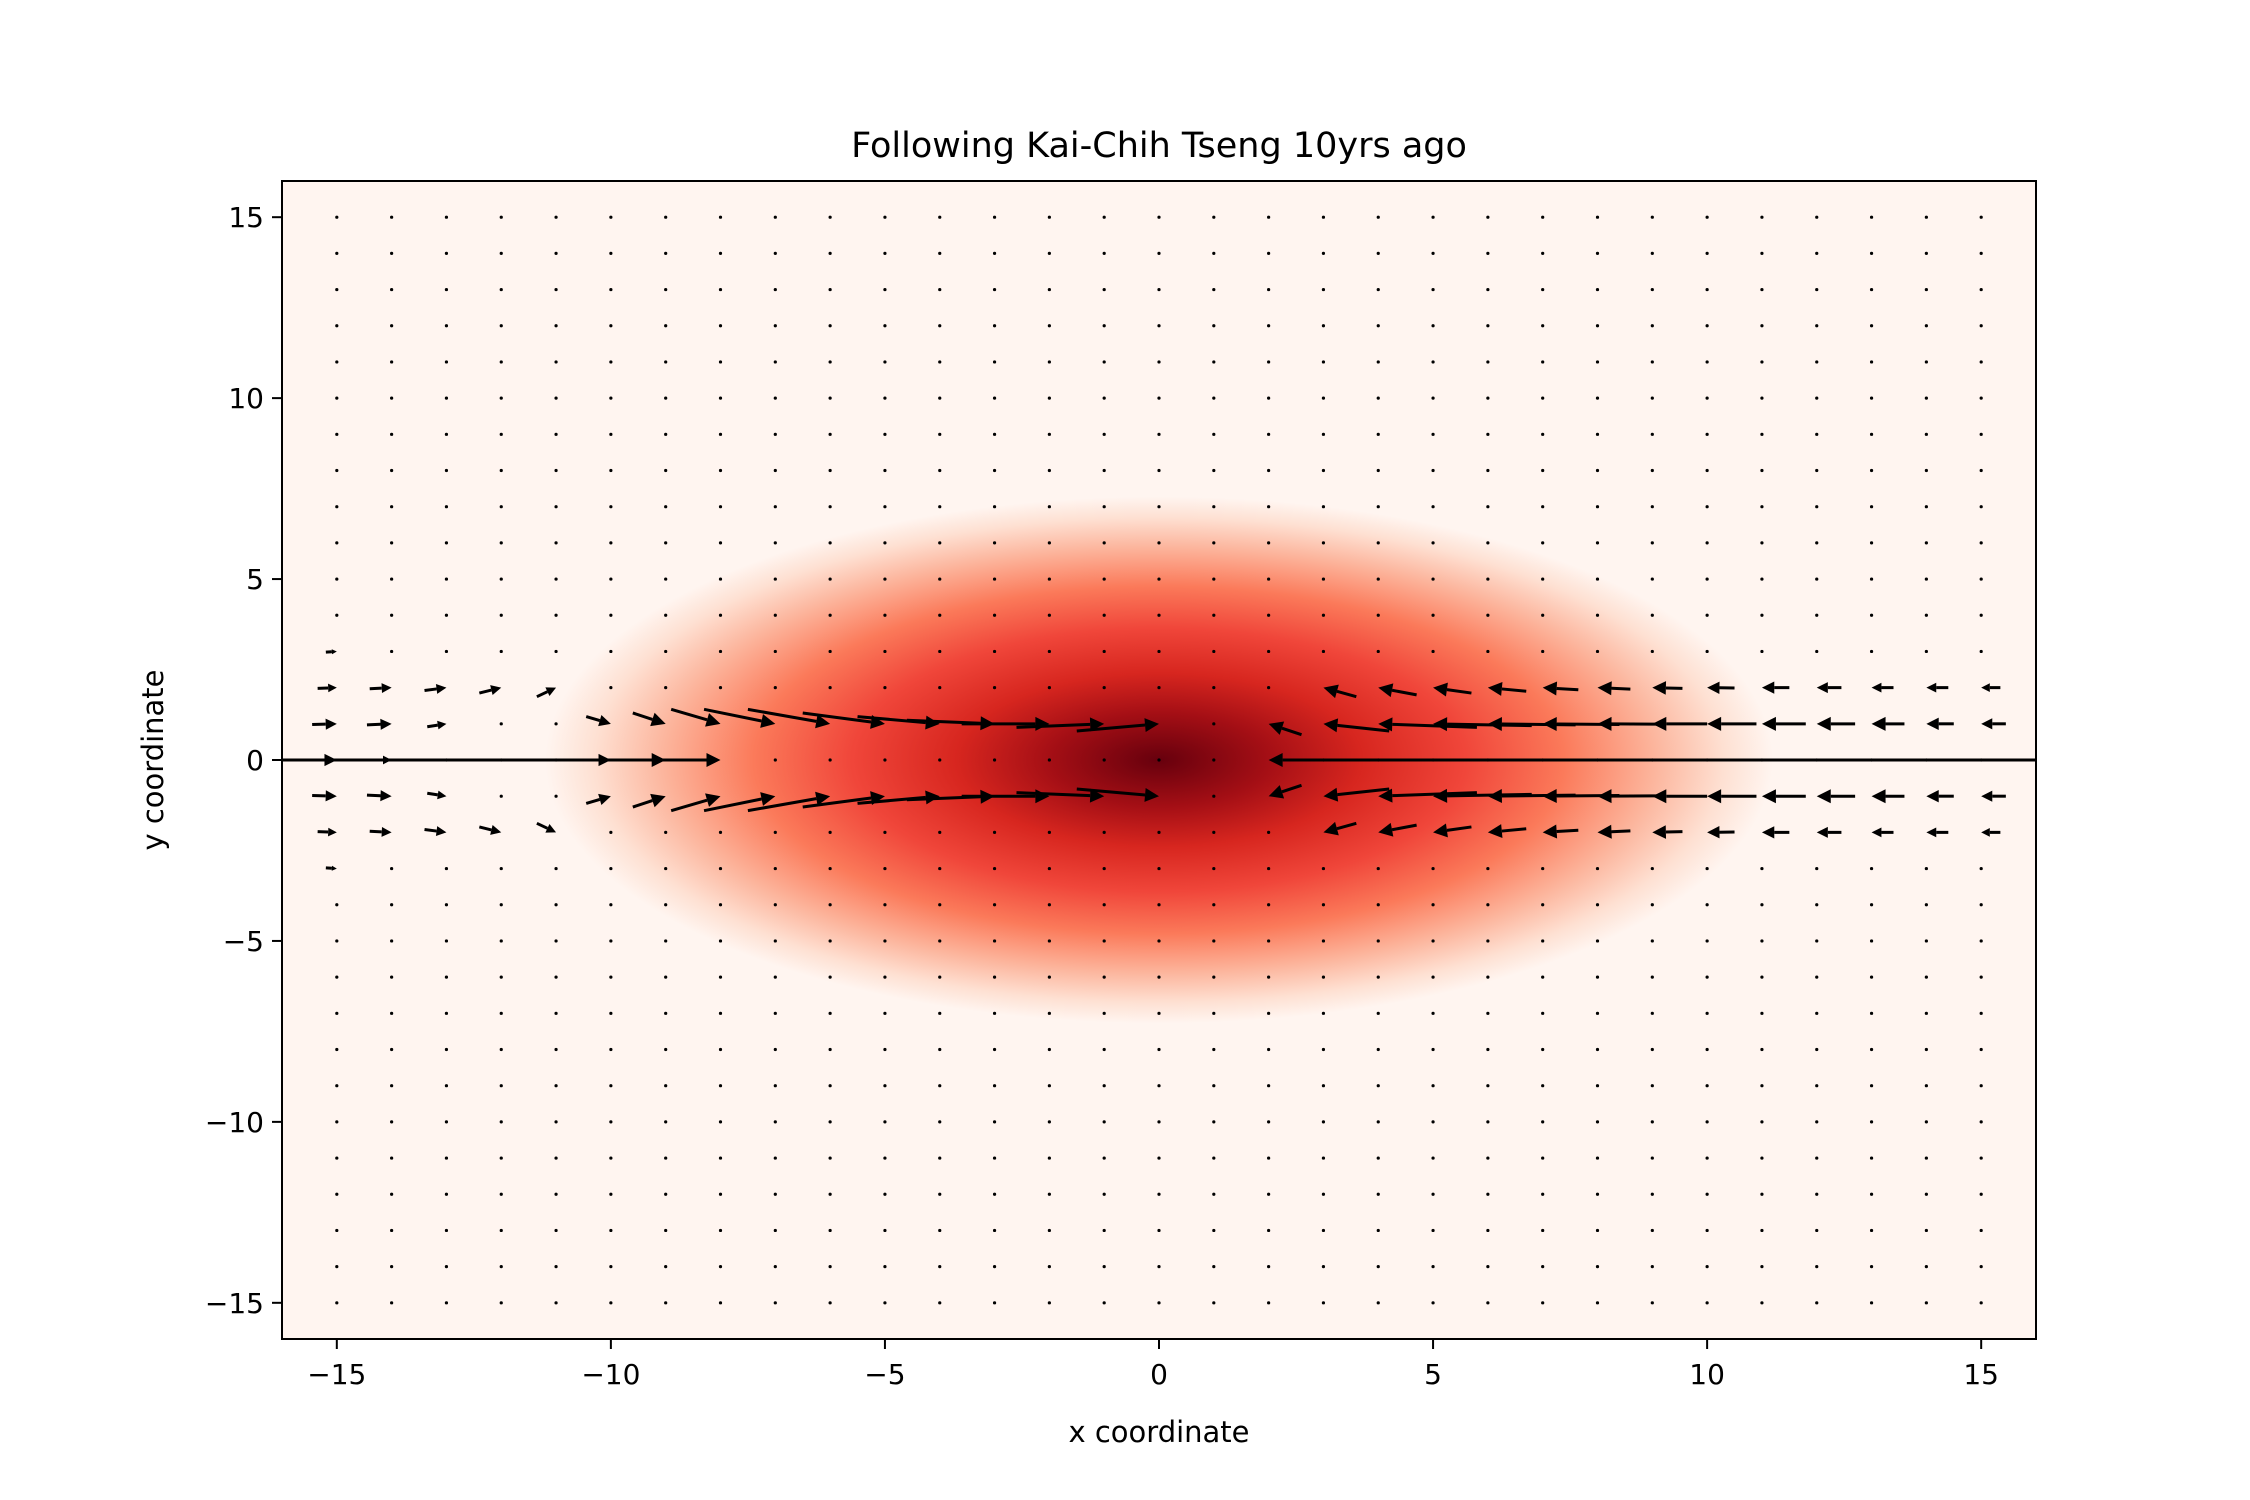  Describe the element at coordinates (246, 398) in the screenshot. I see `y-tick-label: 10` at that location.